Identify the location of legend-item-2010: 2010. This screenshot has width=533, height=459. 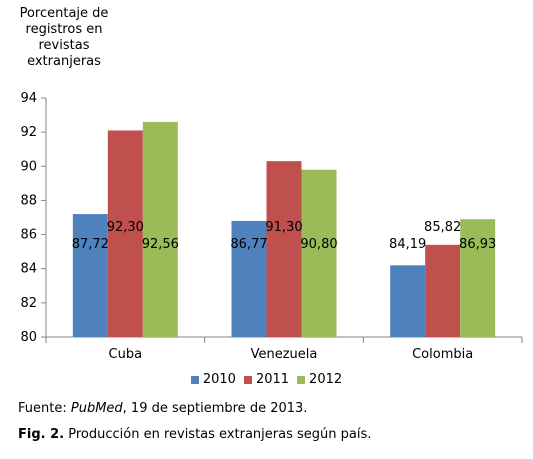
(213, 379).